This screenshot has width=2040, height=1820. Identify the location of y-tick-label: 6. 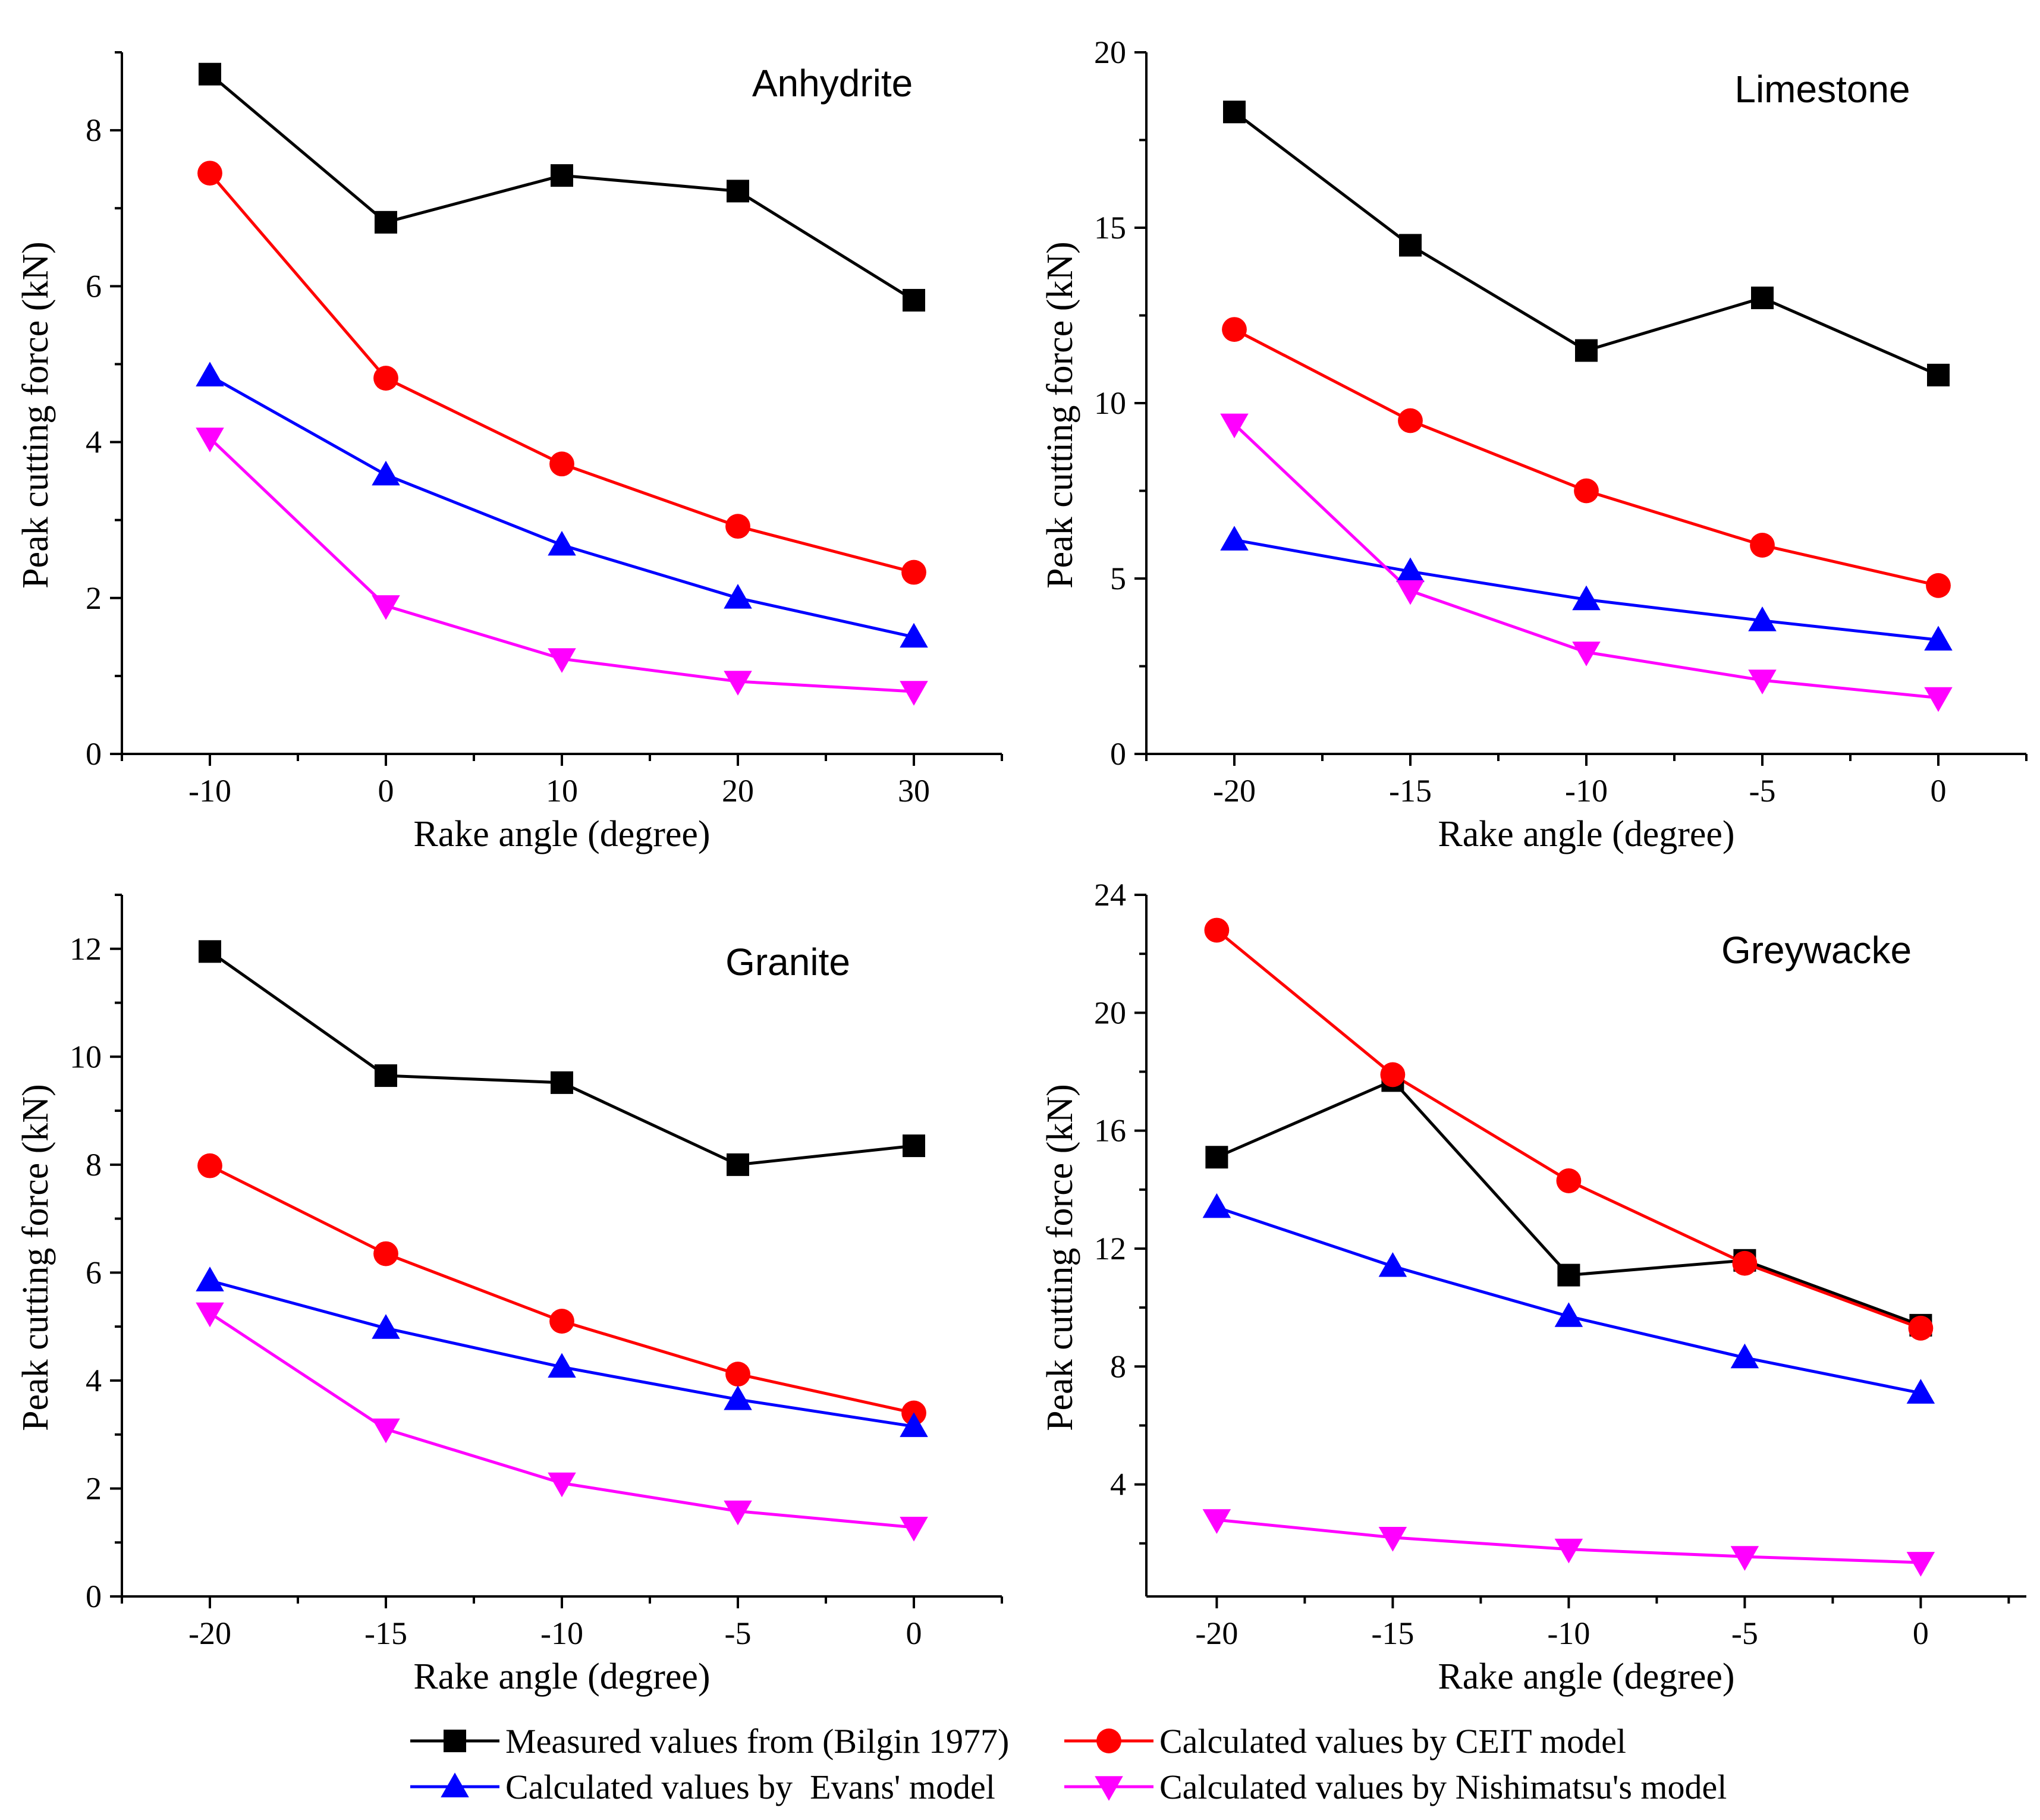
(94, 1272).